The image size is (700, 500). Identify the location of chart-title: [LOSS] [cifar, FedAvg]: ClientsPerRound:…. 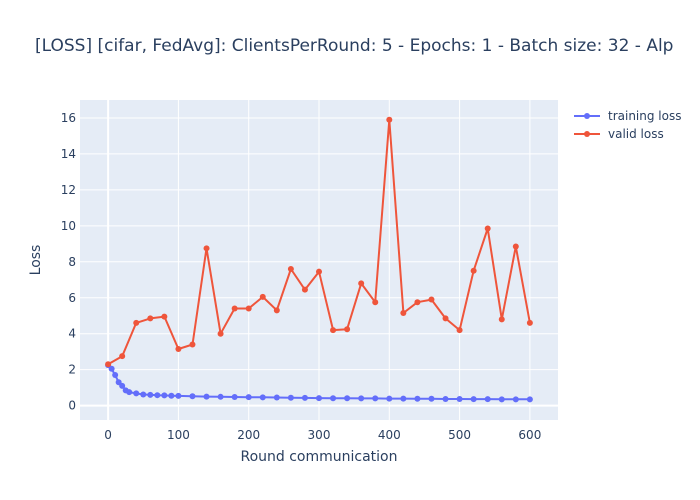
(354, 46).